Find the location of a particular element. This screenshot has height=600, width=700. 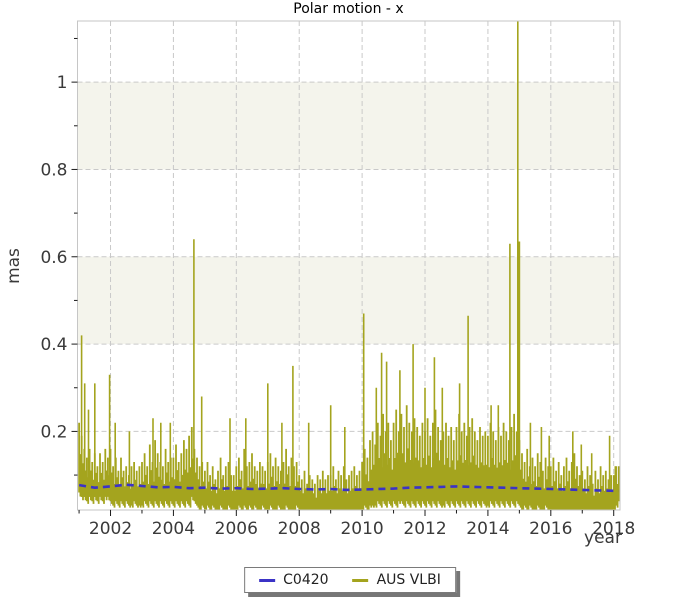

y-tick-label: 0.4 is located at coordinates (53, 345).